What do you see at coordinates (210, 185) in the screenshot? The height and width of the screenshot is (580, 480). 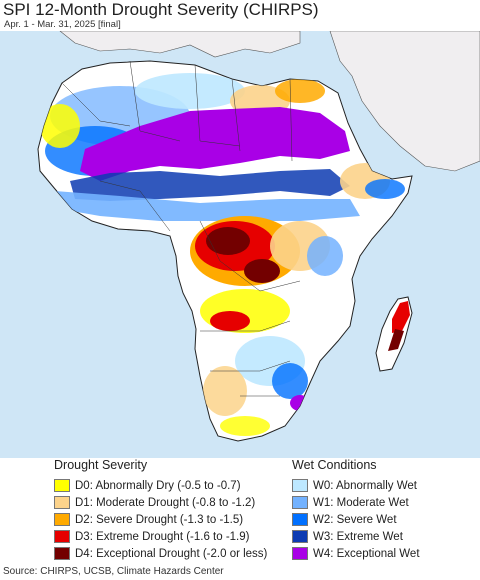 I see `extreme-wet-band` at bounding box center [210, 185].